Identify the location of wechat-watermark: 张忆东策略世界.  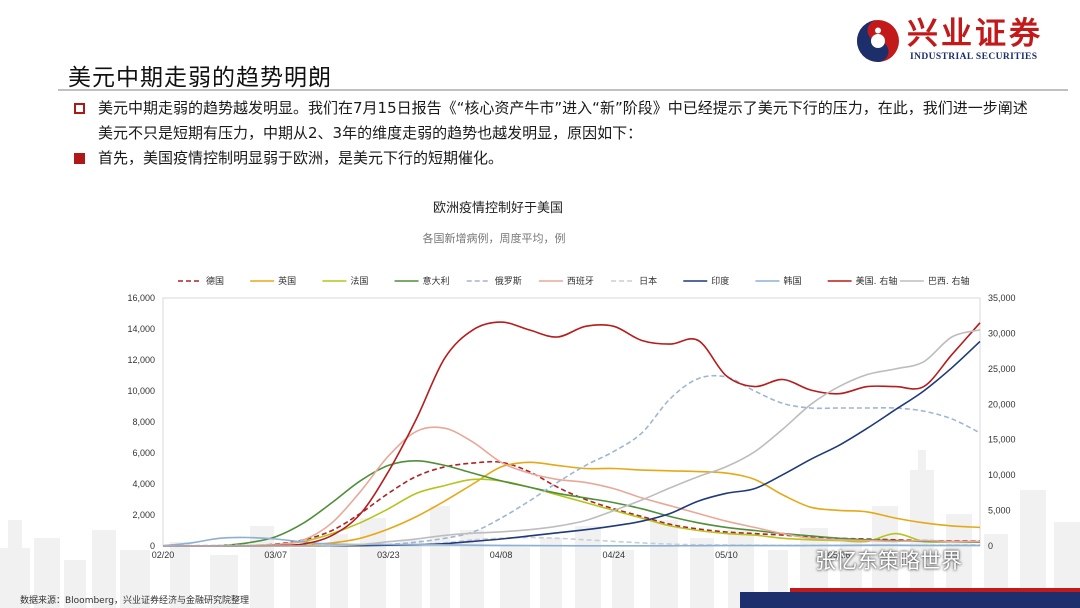
(888, 561).